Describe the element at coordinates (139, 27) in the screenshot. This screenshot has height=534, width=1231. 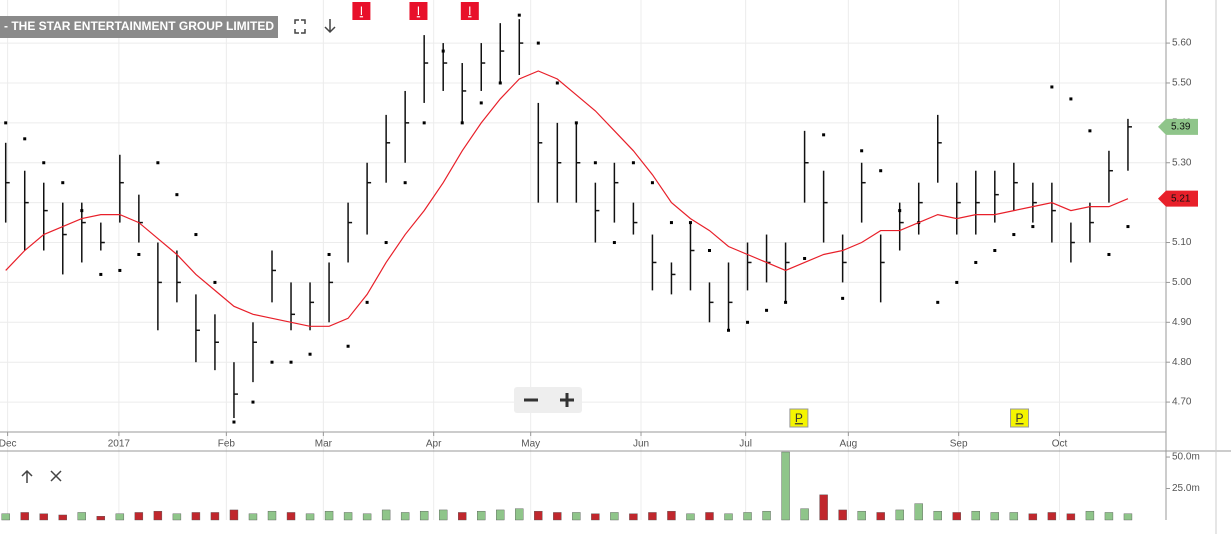
I see `title-box` at that location.